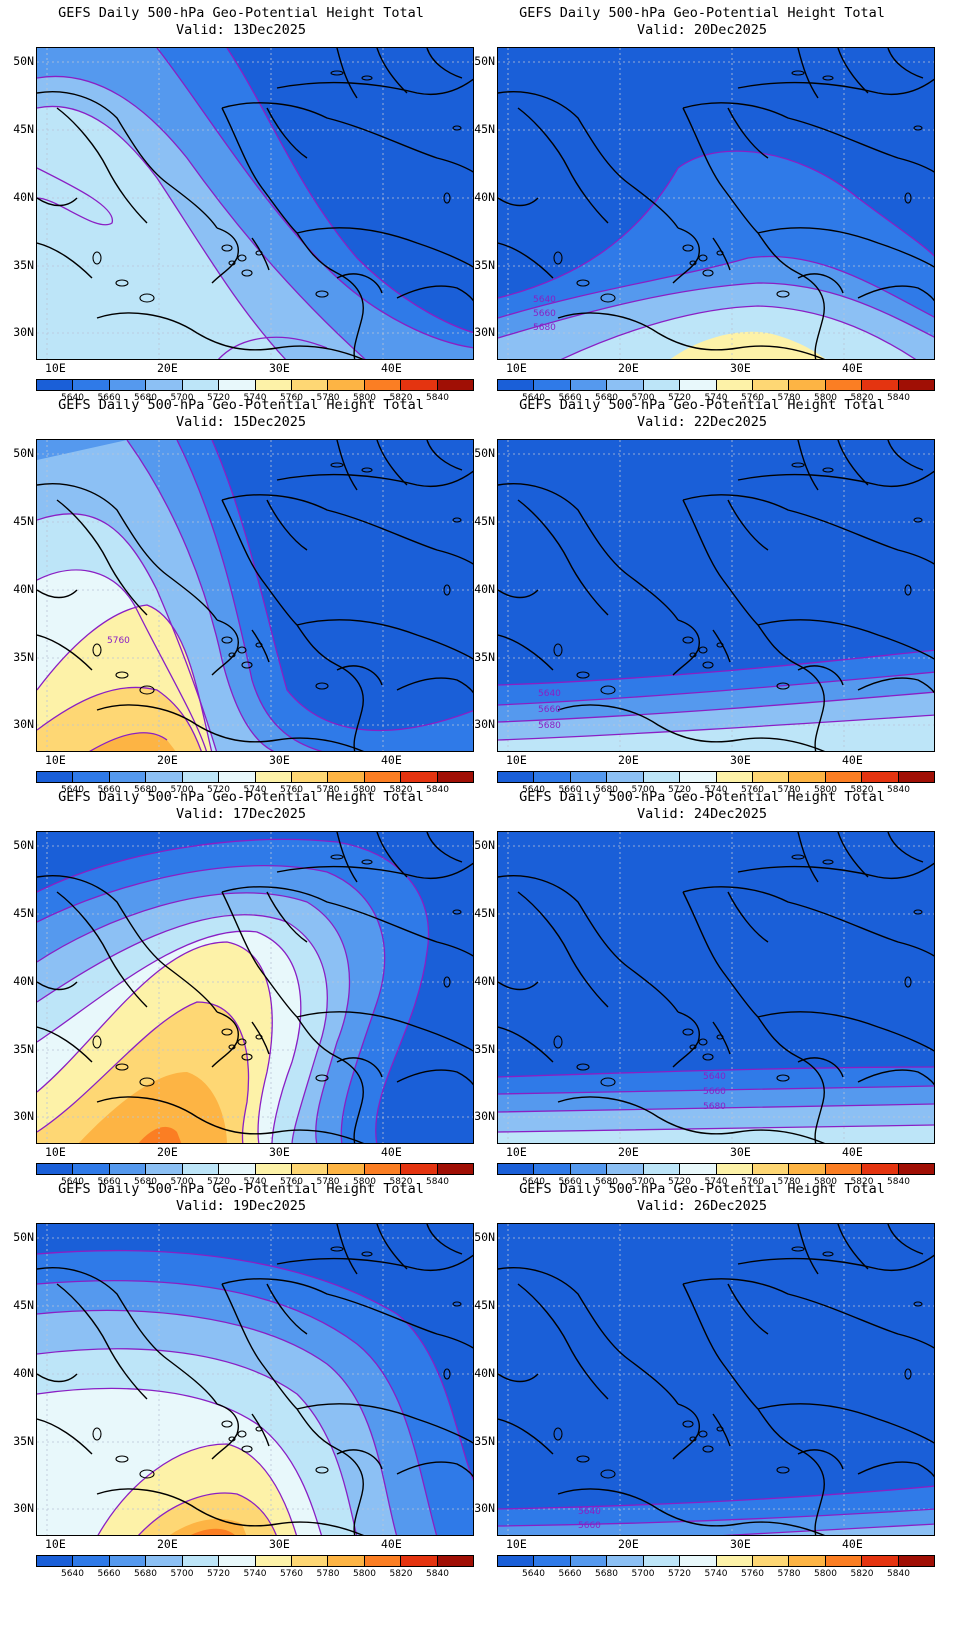 This screenshot has height=1640, width=964. I want to click on lon-tick-label: 10E, so click(55, 1152).